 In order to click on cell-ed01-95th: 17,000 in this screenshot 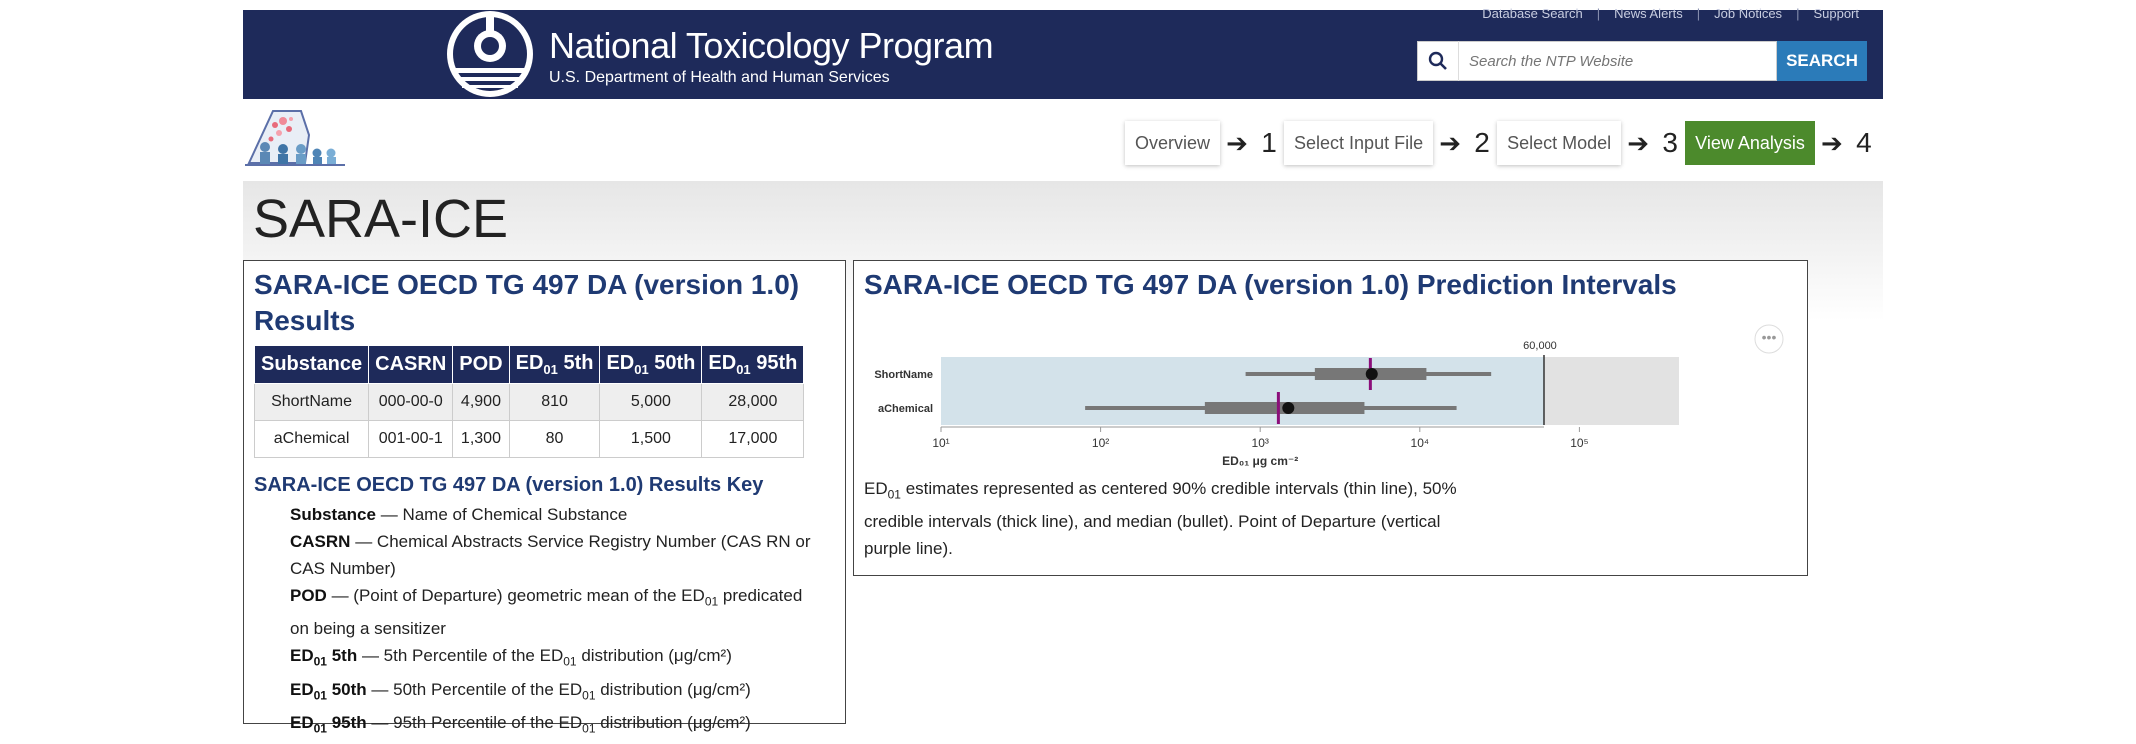, I will do `click(753, 439)`.